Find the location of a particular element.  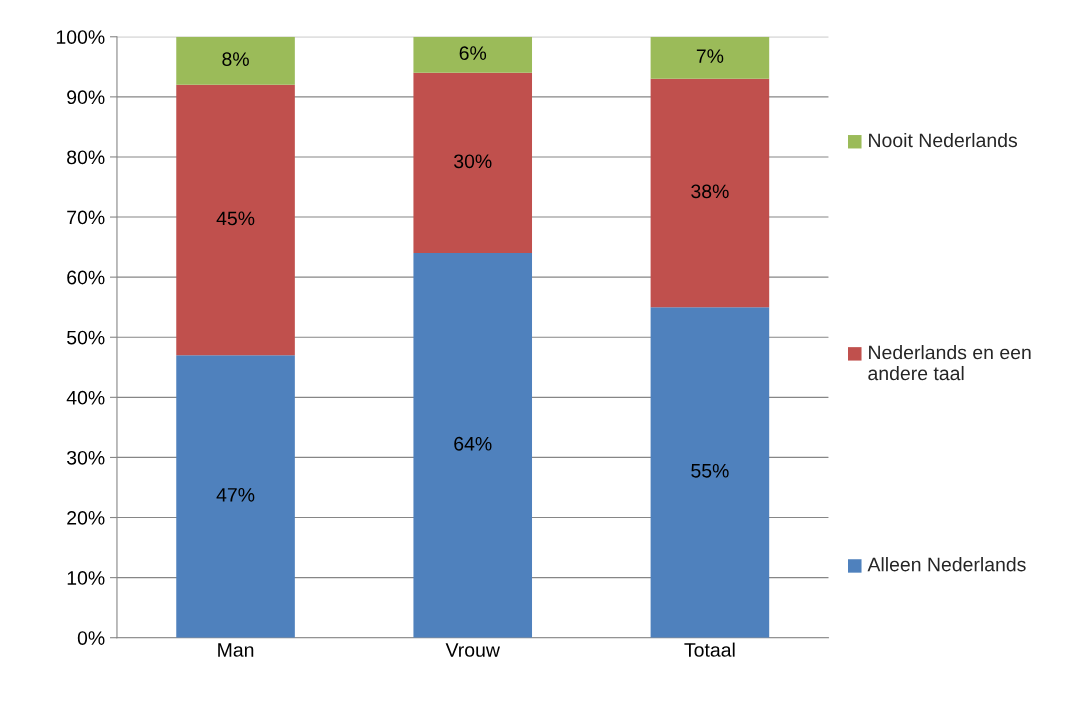

y-tick-label: 30% is located at coordinates (85, 457).